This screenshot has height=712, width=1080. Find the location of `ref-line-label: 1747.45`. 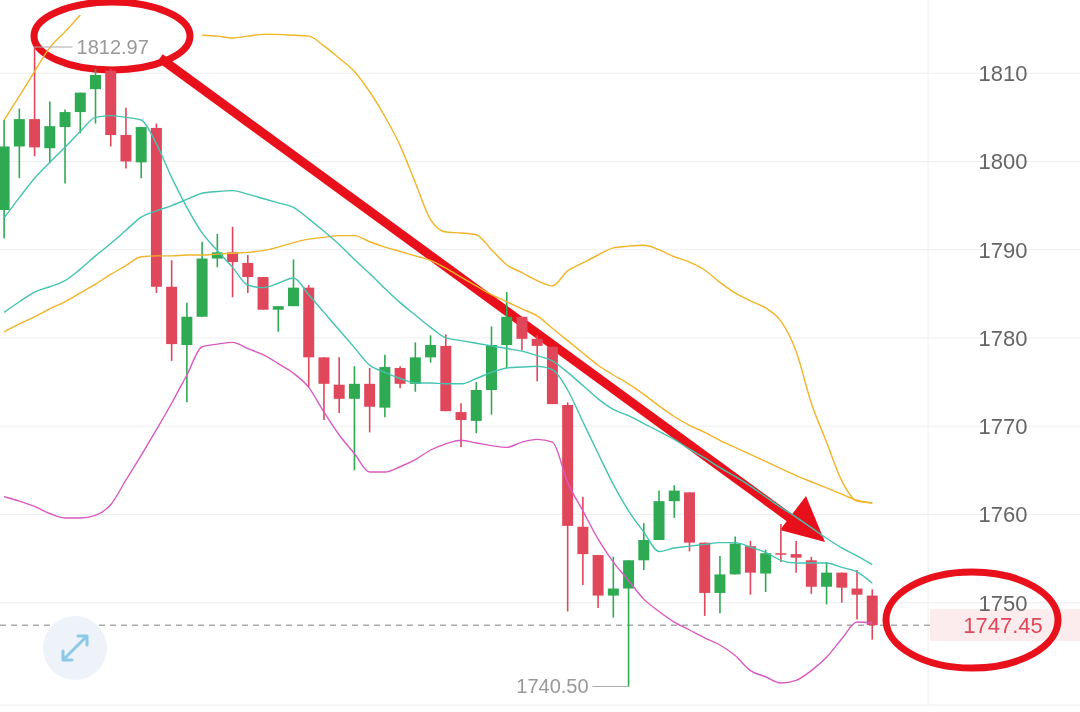

ref-line-label: 1747.45 is located at coordinates (1003, 626).